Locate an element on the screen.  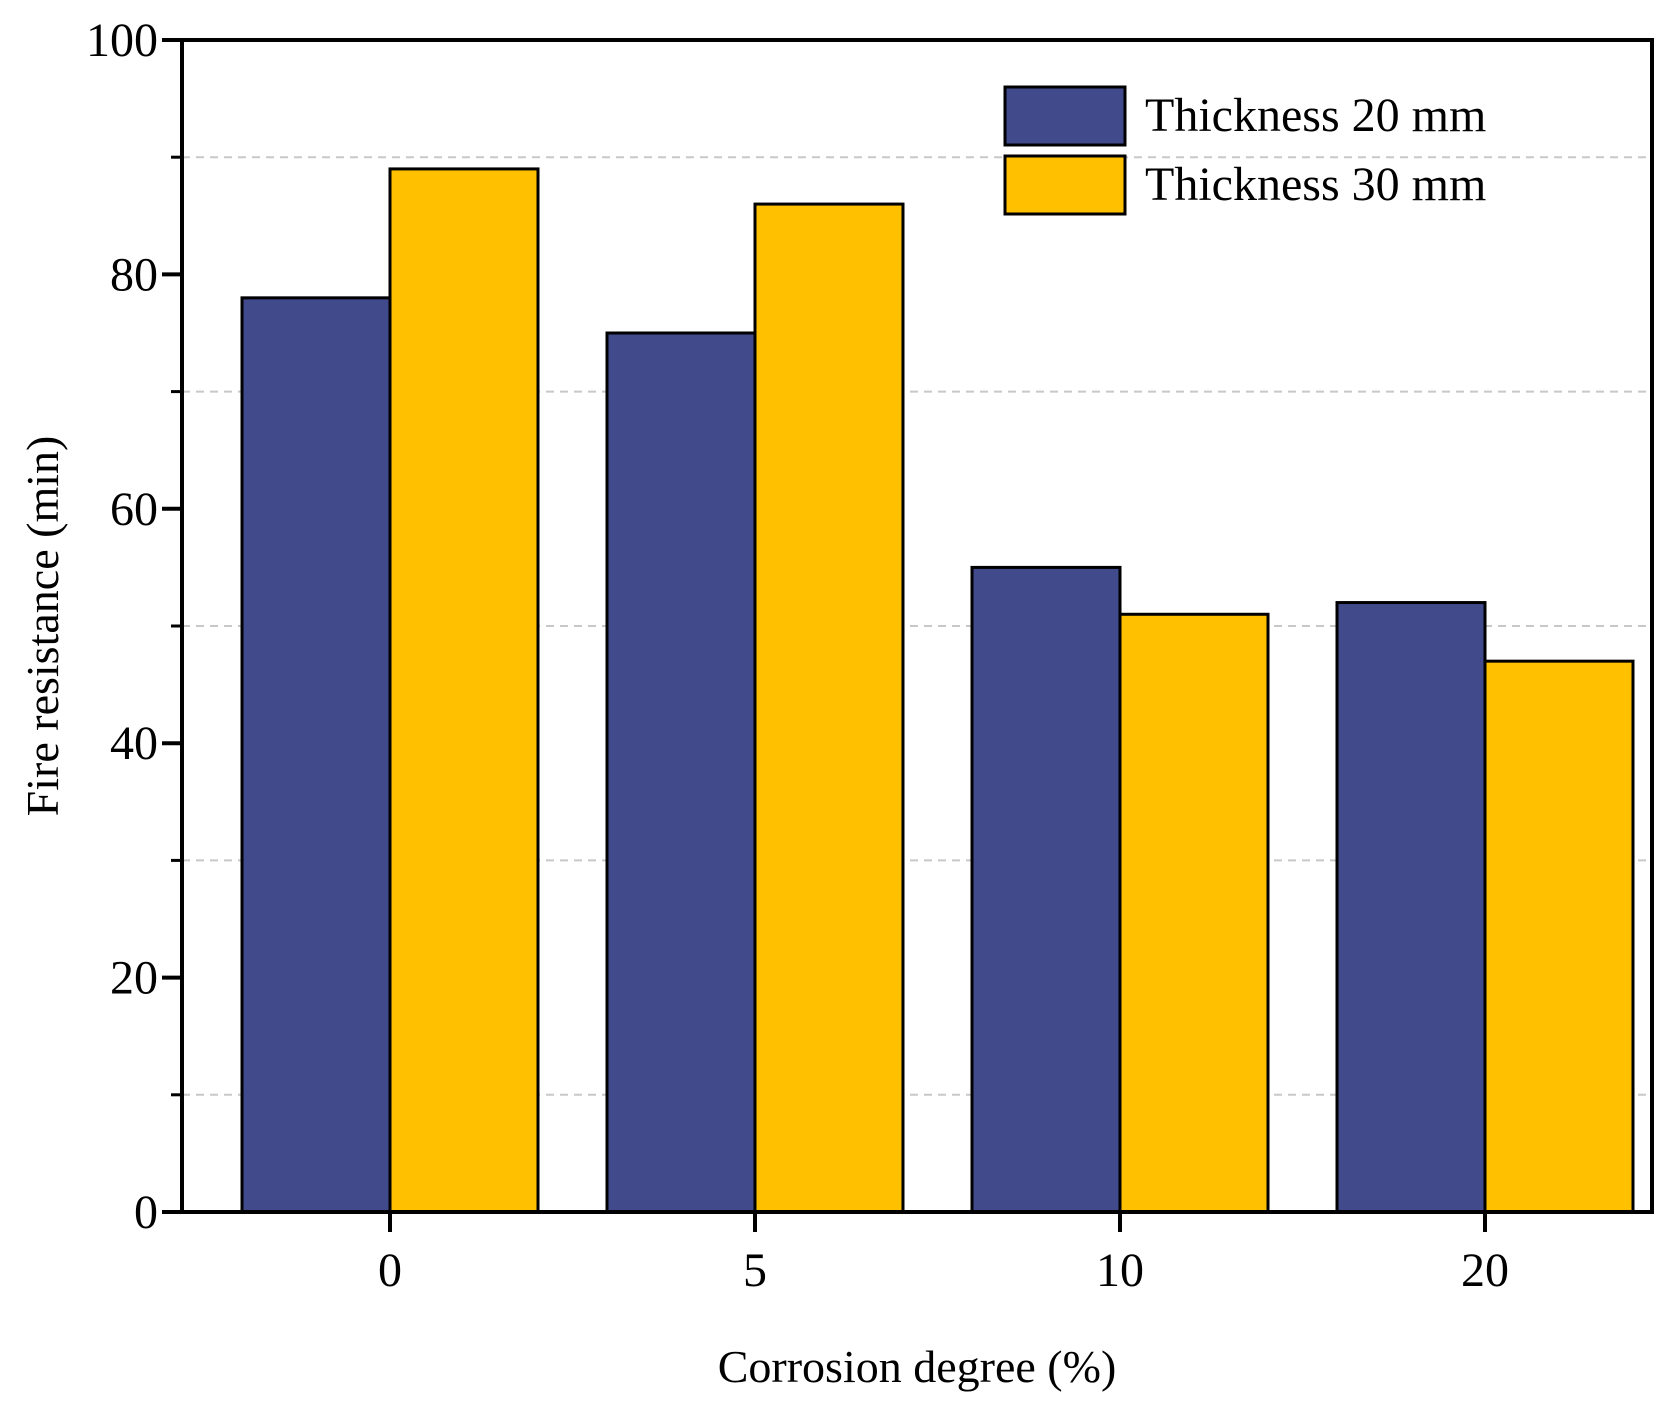
legend: Thickness 20 mm Thickness 30 mm is located at coordinates (1244, 150).